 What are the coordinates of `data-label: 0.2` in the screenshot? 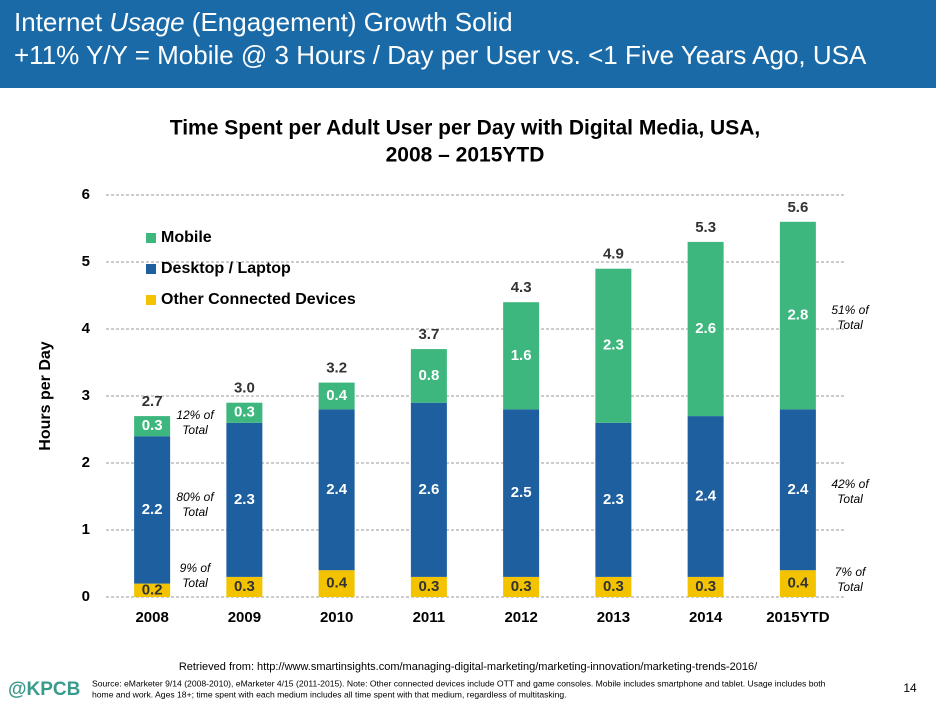 It's located at (152, 589).